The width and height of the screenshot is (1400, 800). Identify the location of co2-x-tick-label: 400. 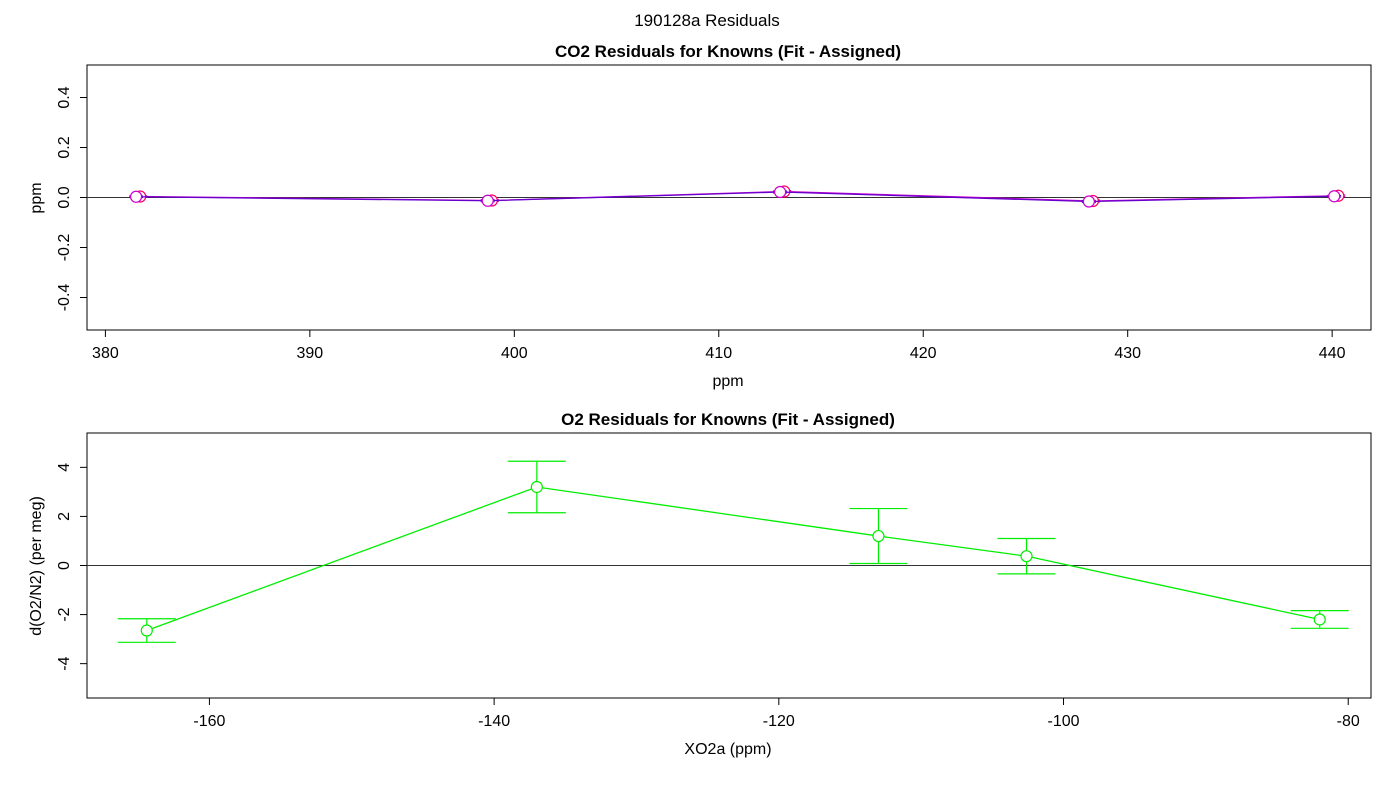
(514, 353).